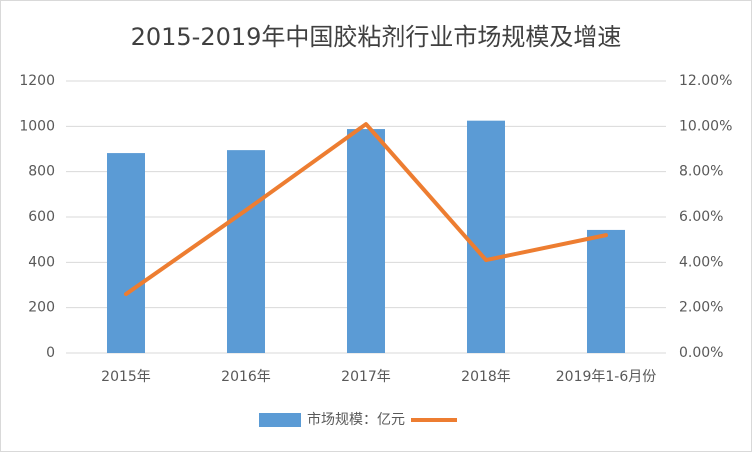 This screenshot has height=452, width=752. I want to click on y-tick-label: 600, so click(41, 217).